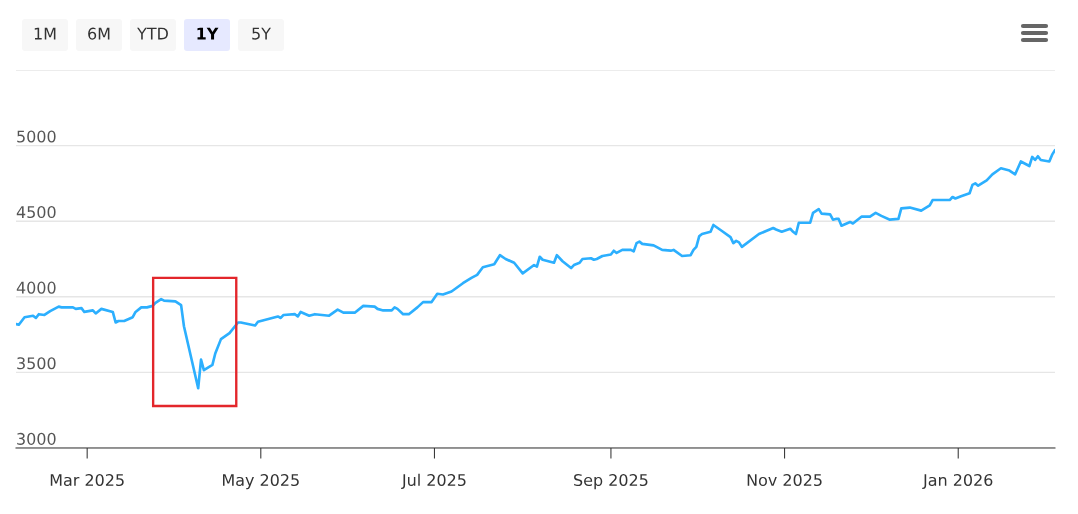 This screenshot has height=514, width=1078. What do you see at coordinates (433, 481) in the screenshot?
I see `x-tick-label: Jul 2025` at bounding box center [433, 481].